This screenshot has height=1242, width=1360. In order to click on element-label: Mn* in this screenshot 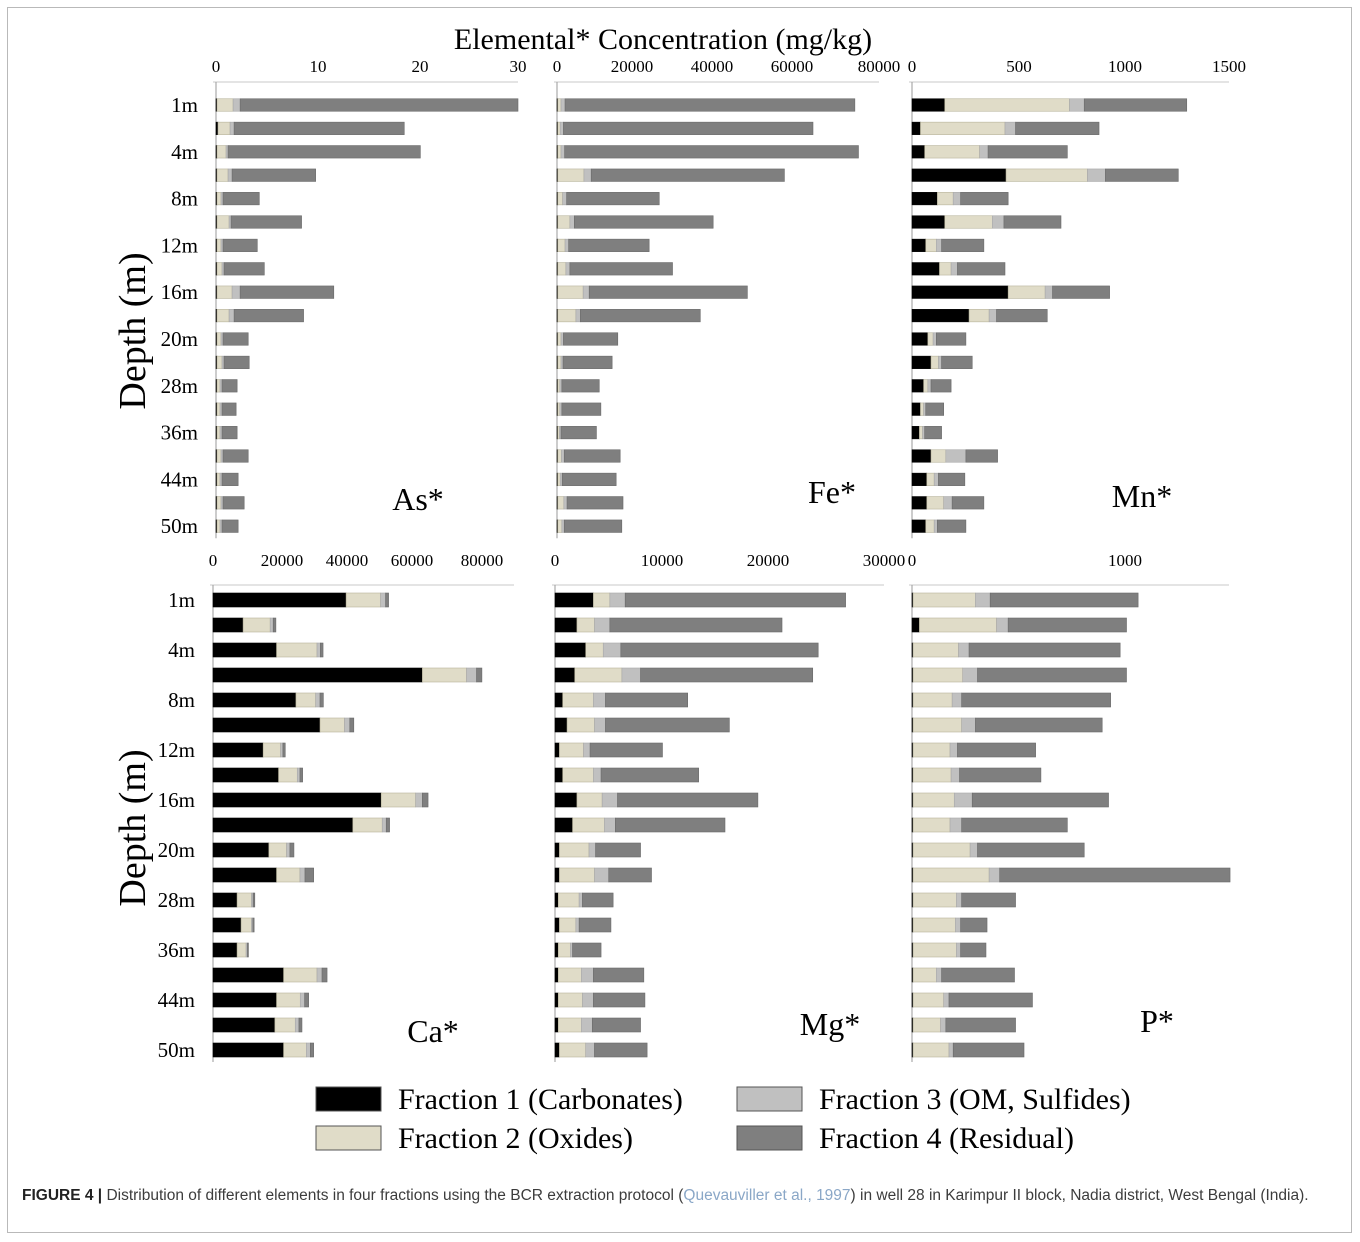, I will do `click(1142, 496)`.